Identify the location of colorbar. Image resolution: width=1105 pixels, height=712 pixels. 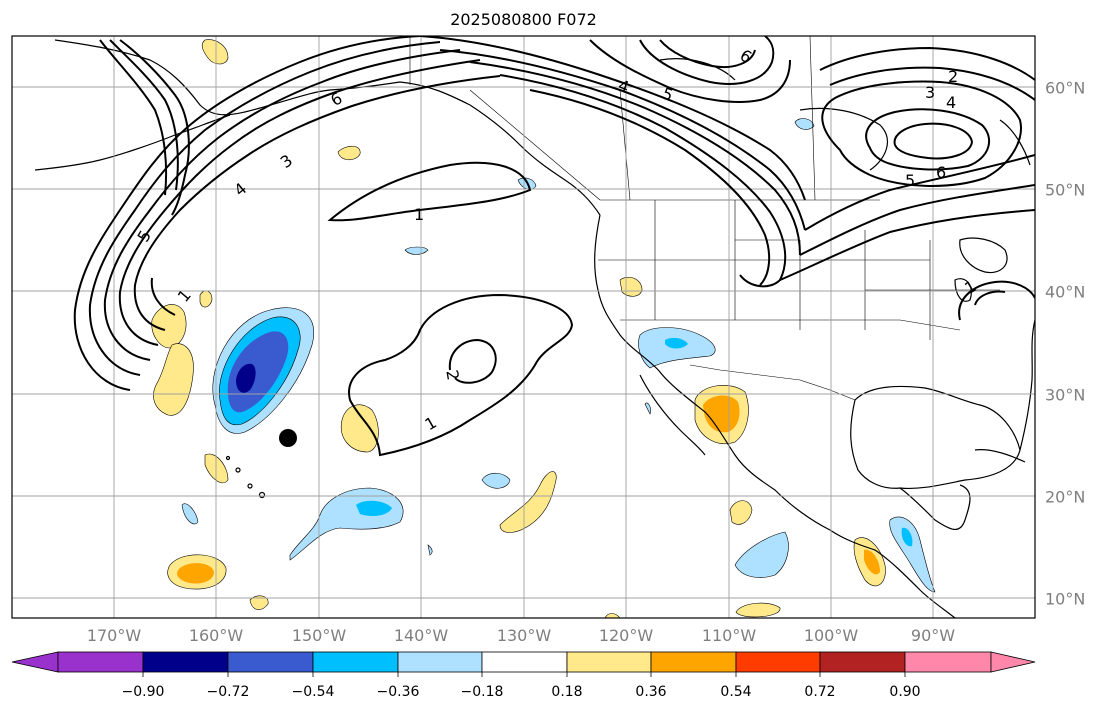
(523, 664).